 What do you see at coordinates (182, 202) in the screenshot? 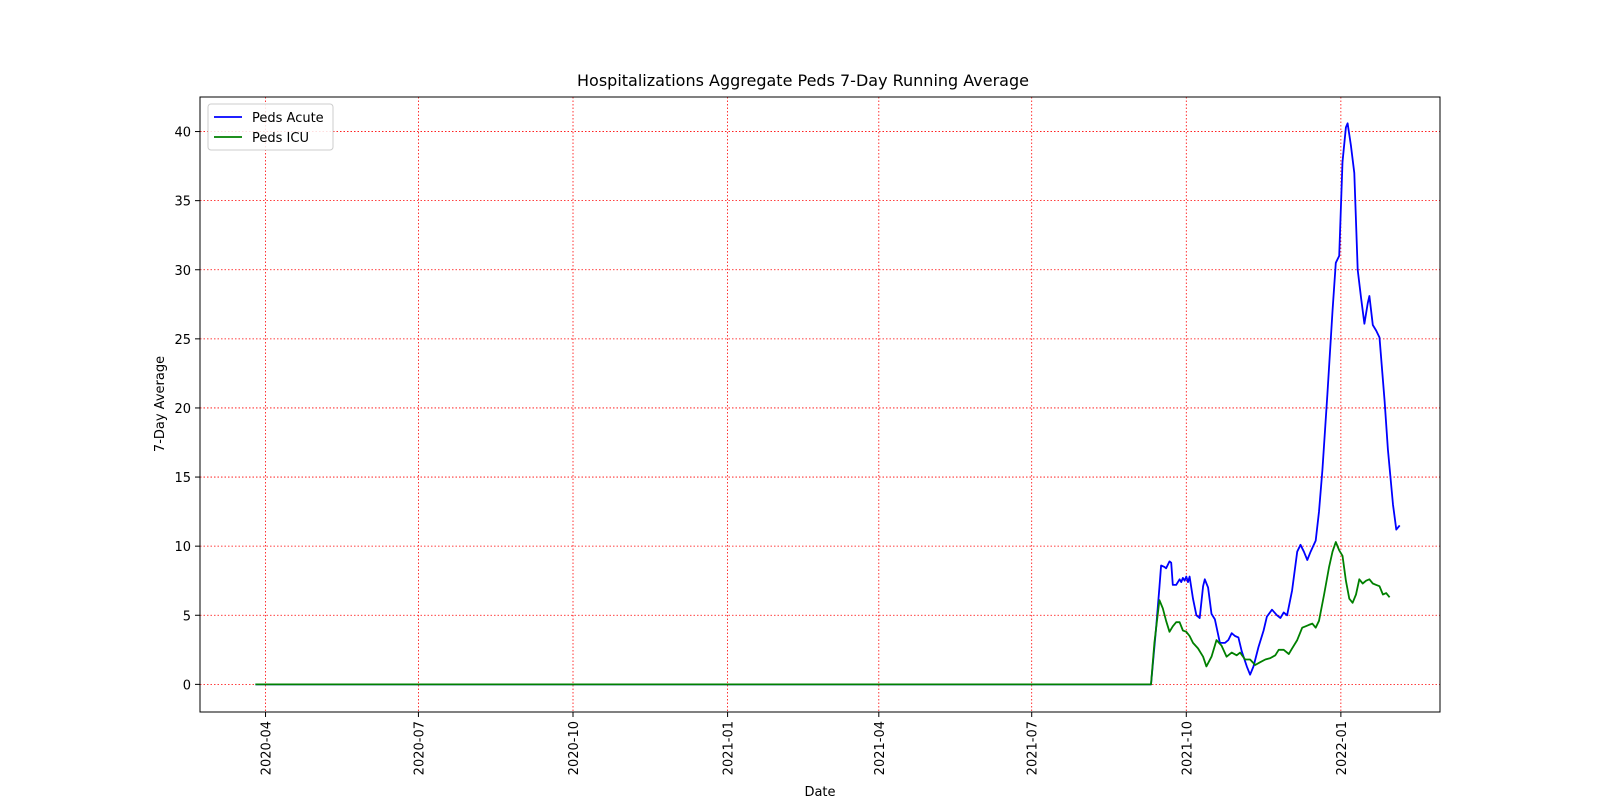
I see `y-tick-label: 35` at bounding box center [182, 202].